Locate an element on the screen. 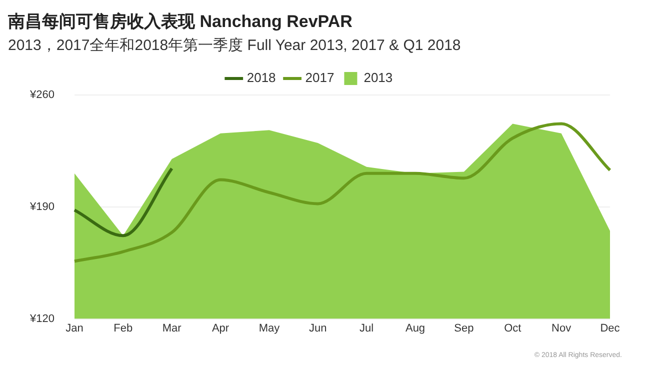 The image size is (650, 365). y-tick-label: ¥260 is located at coordinates (41, 95).